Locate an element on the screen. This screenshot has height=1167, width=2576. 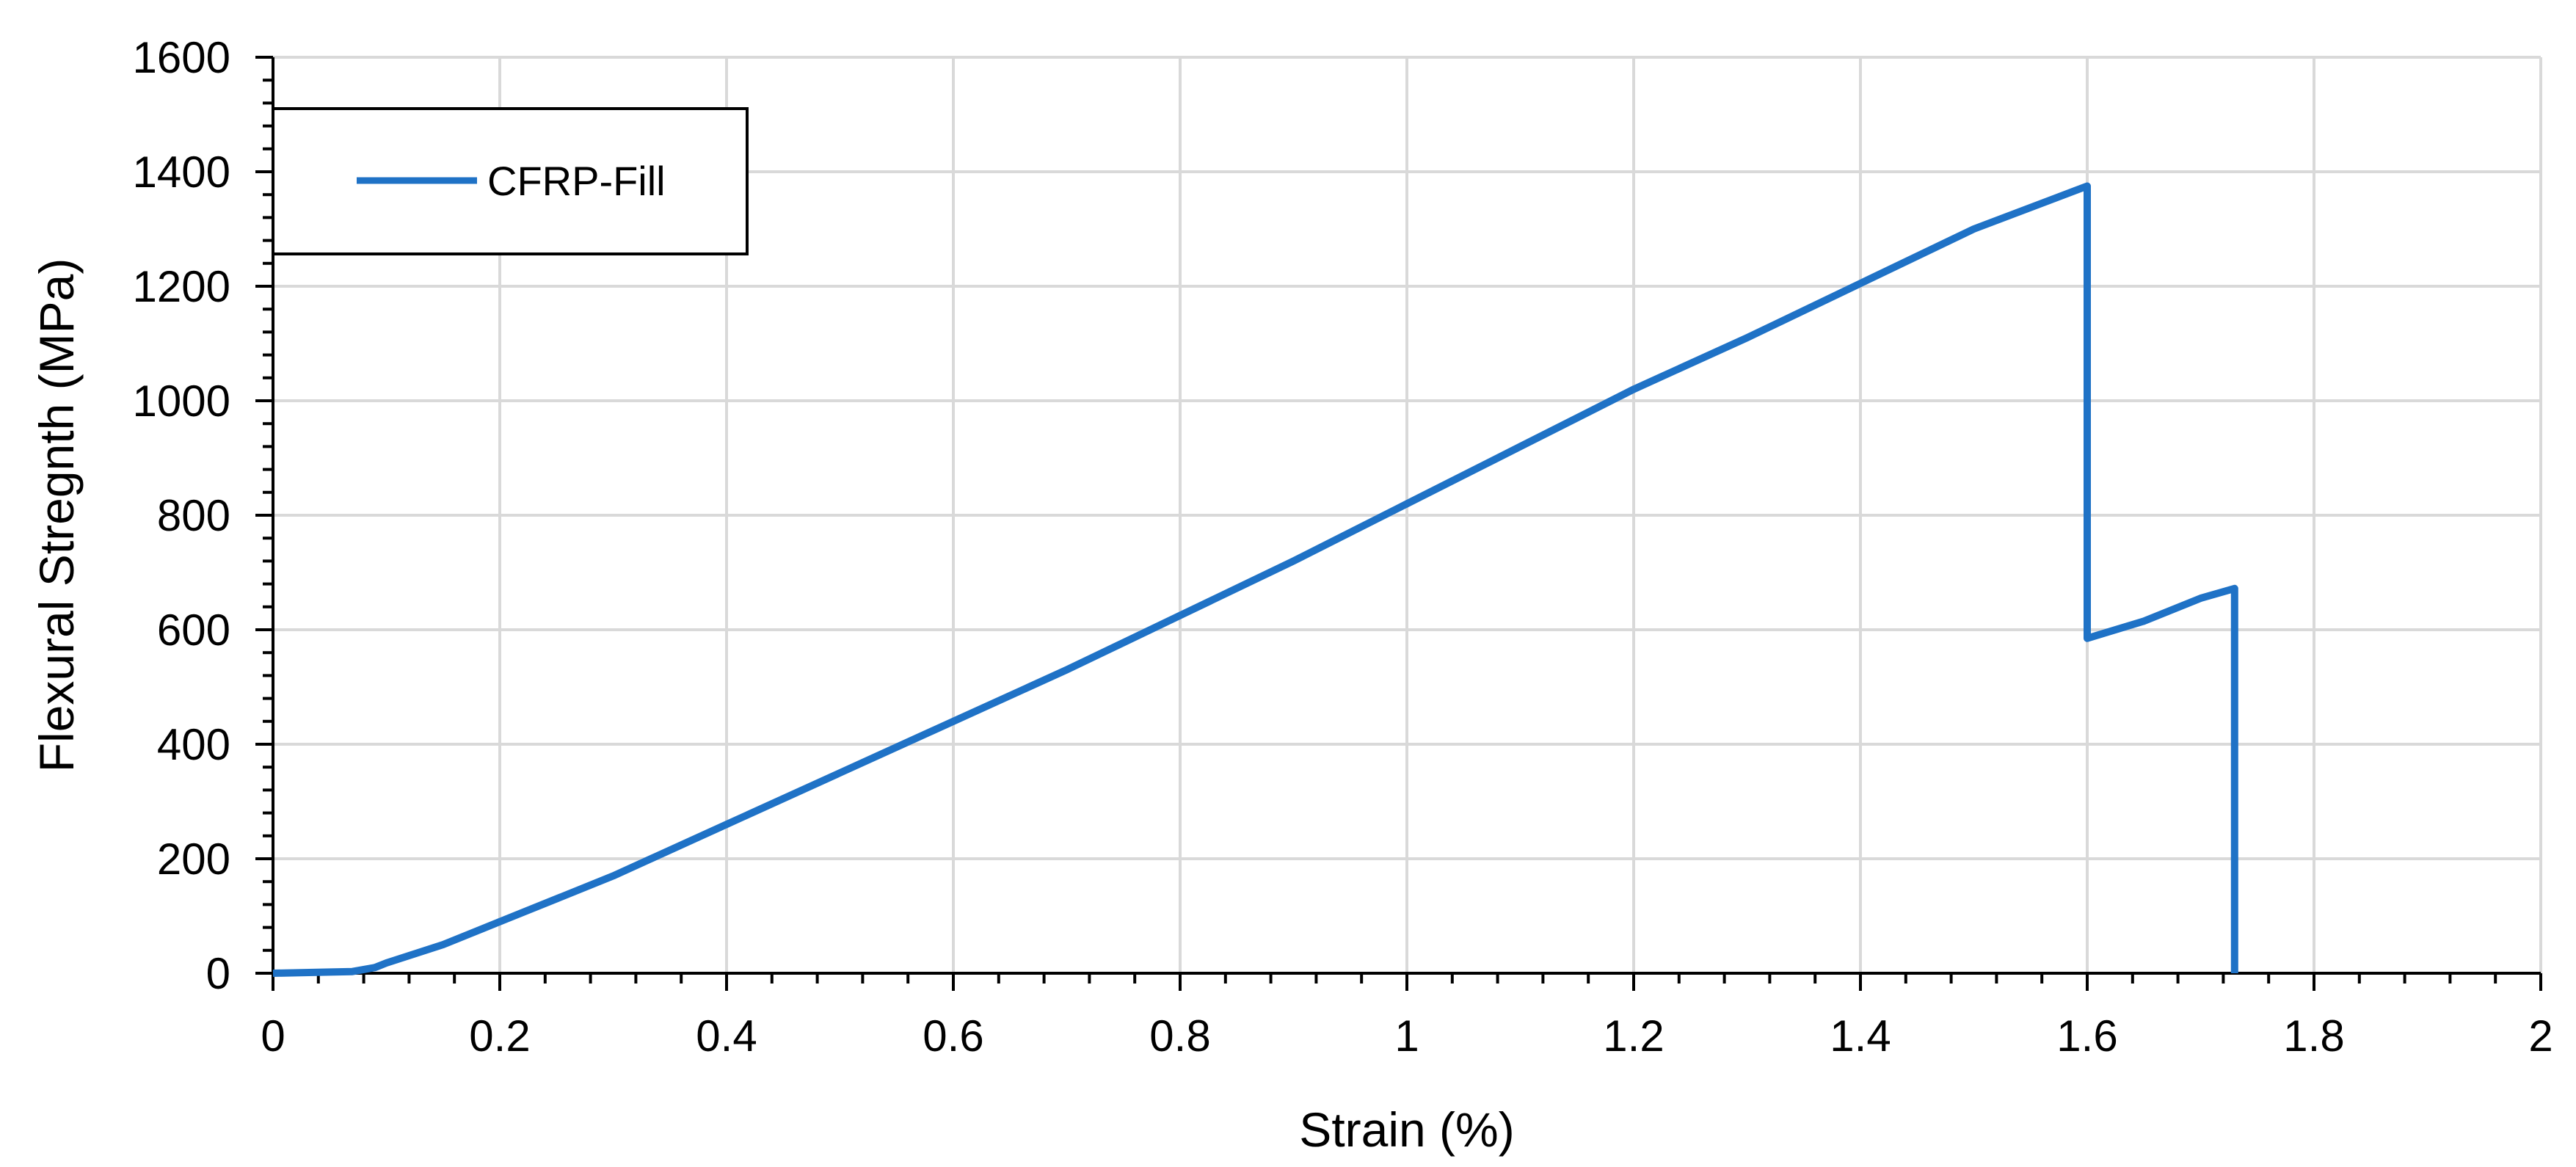
x-tick-label: 1 is located at coordinates (1406, 1036).